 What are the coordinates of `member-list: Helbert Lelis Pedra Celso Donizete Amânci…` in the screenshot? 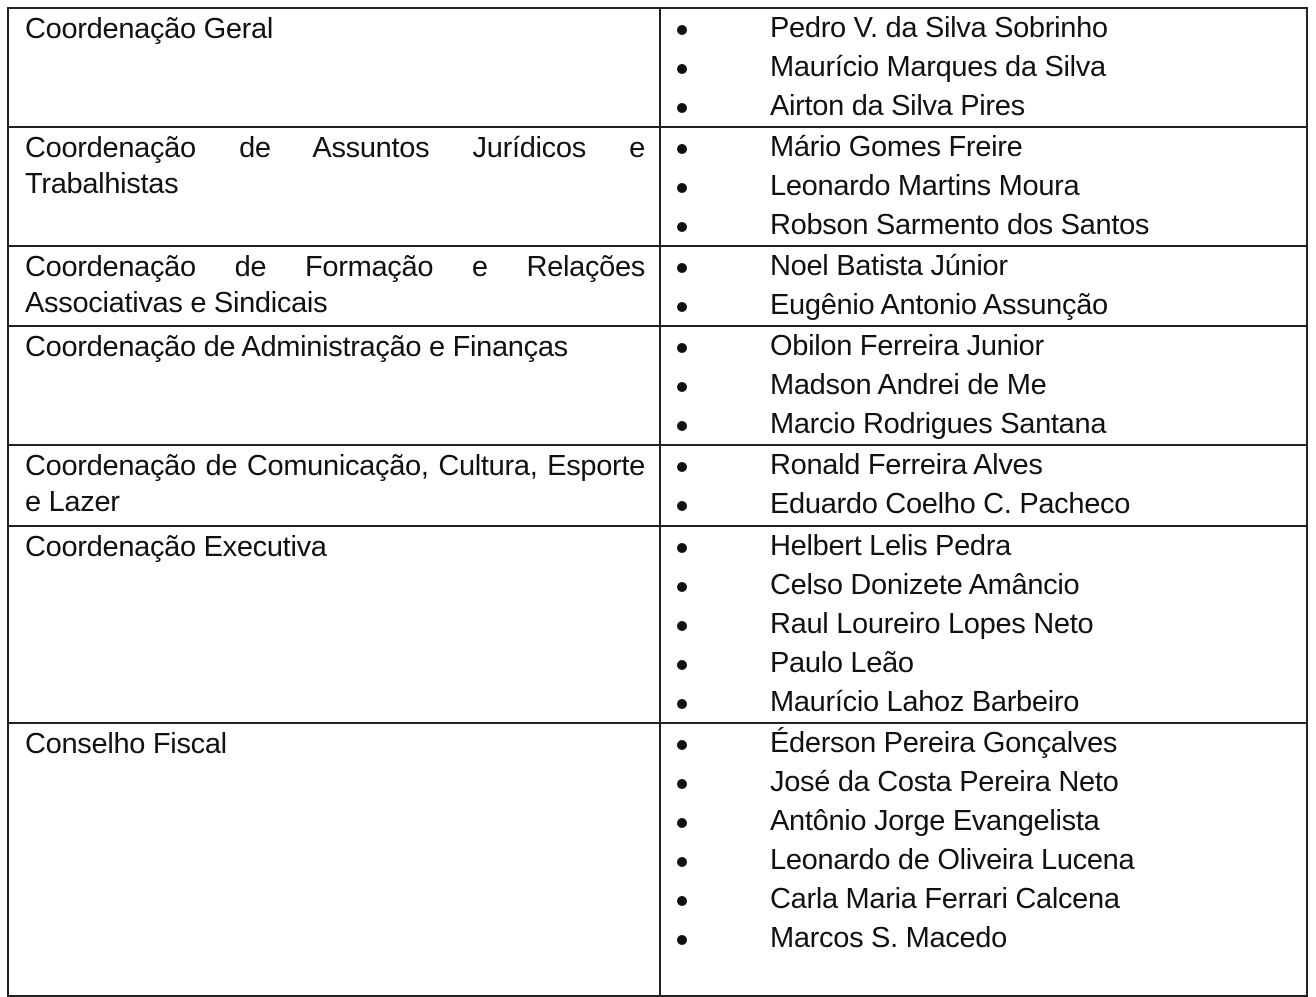 It's located at (983, 624).